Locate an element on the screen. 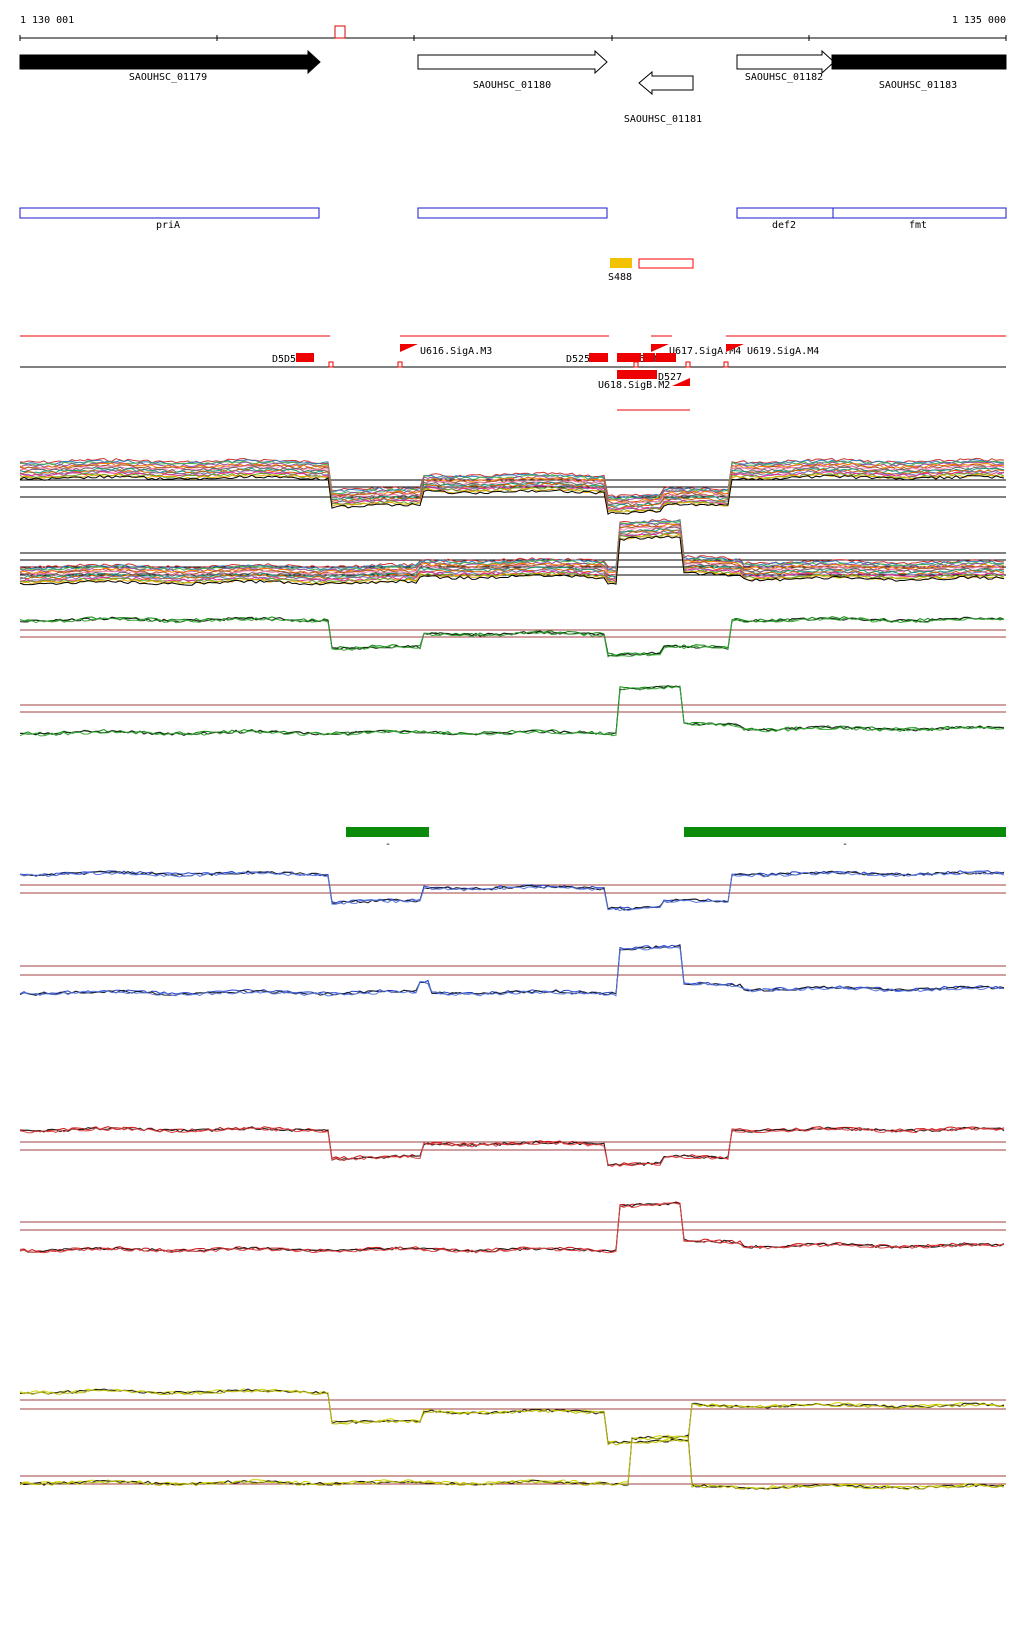  gene-name-box-def2 is located at coordinates (785, 213).